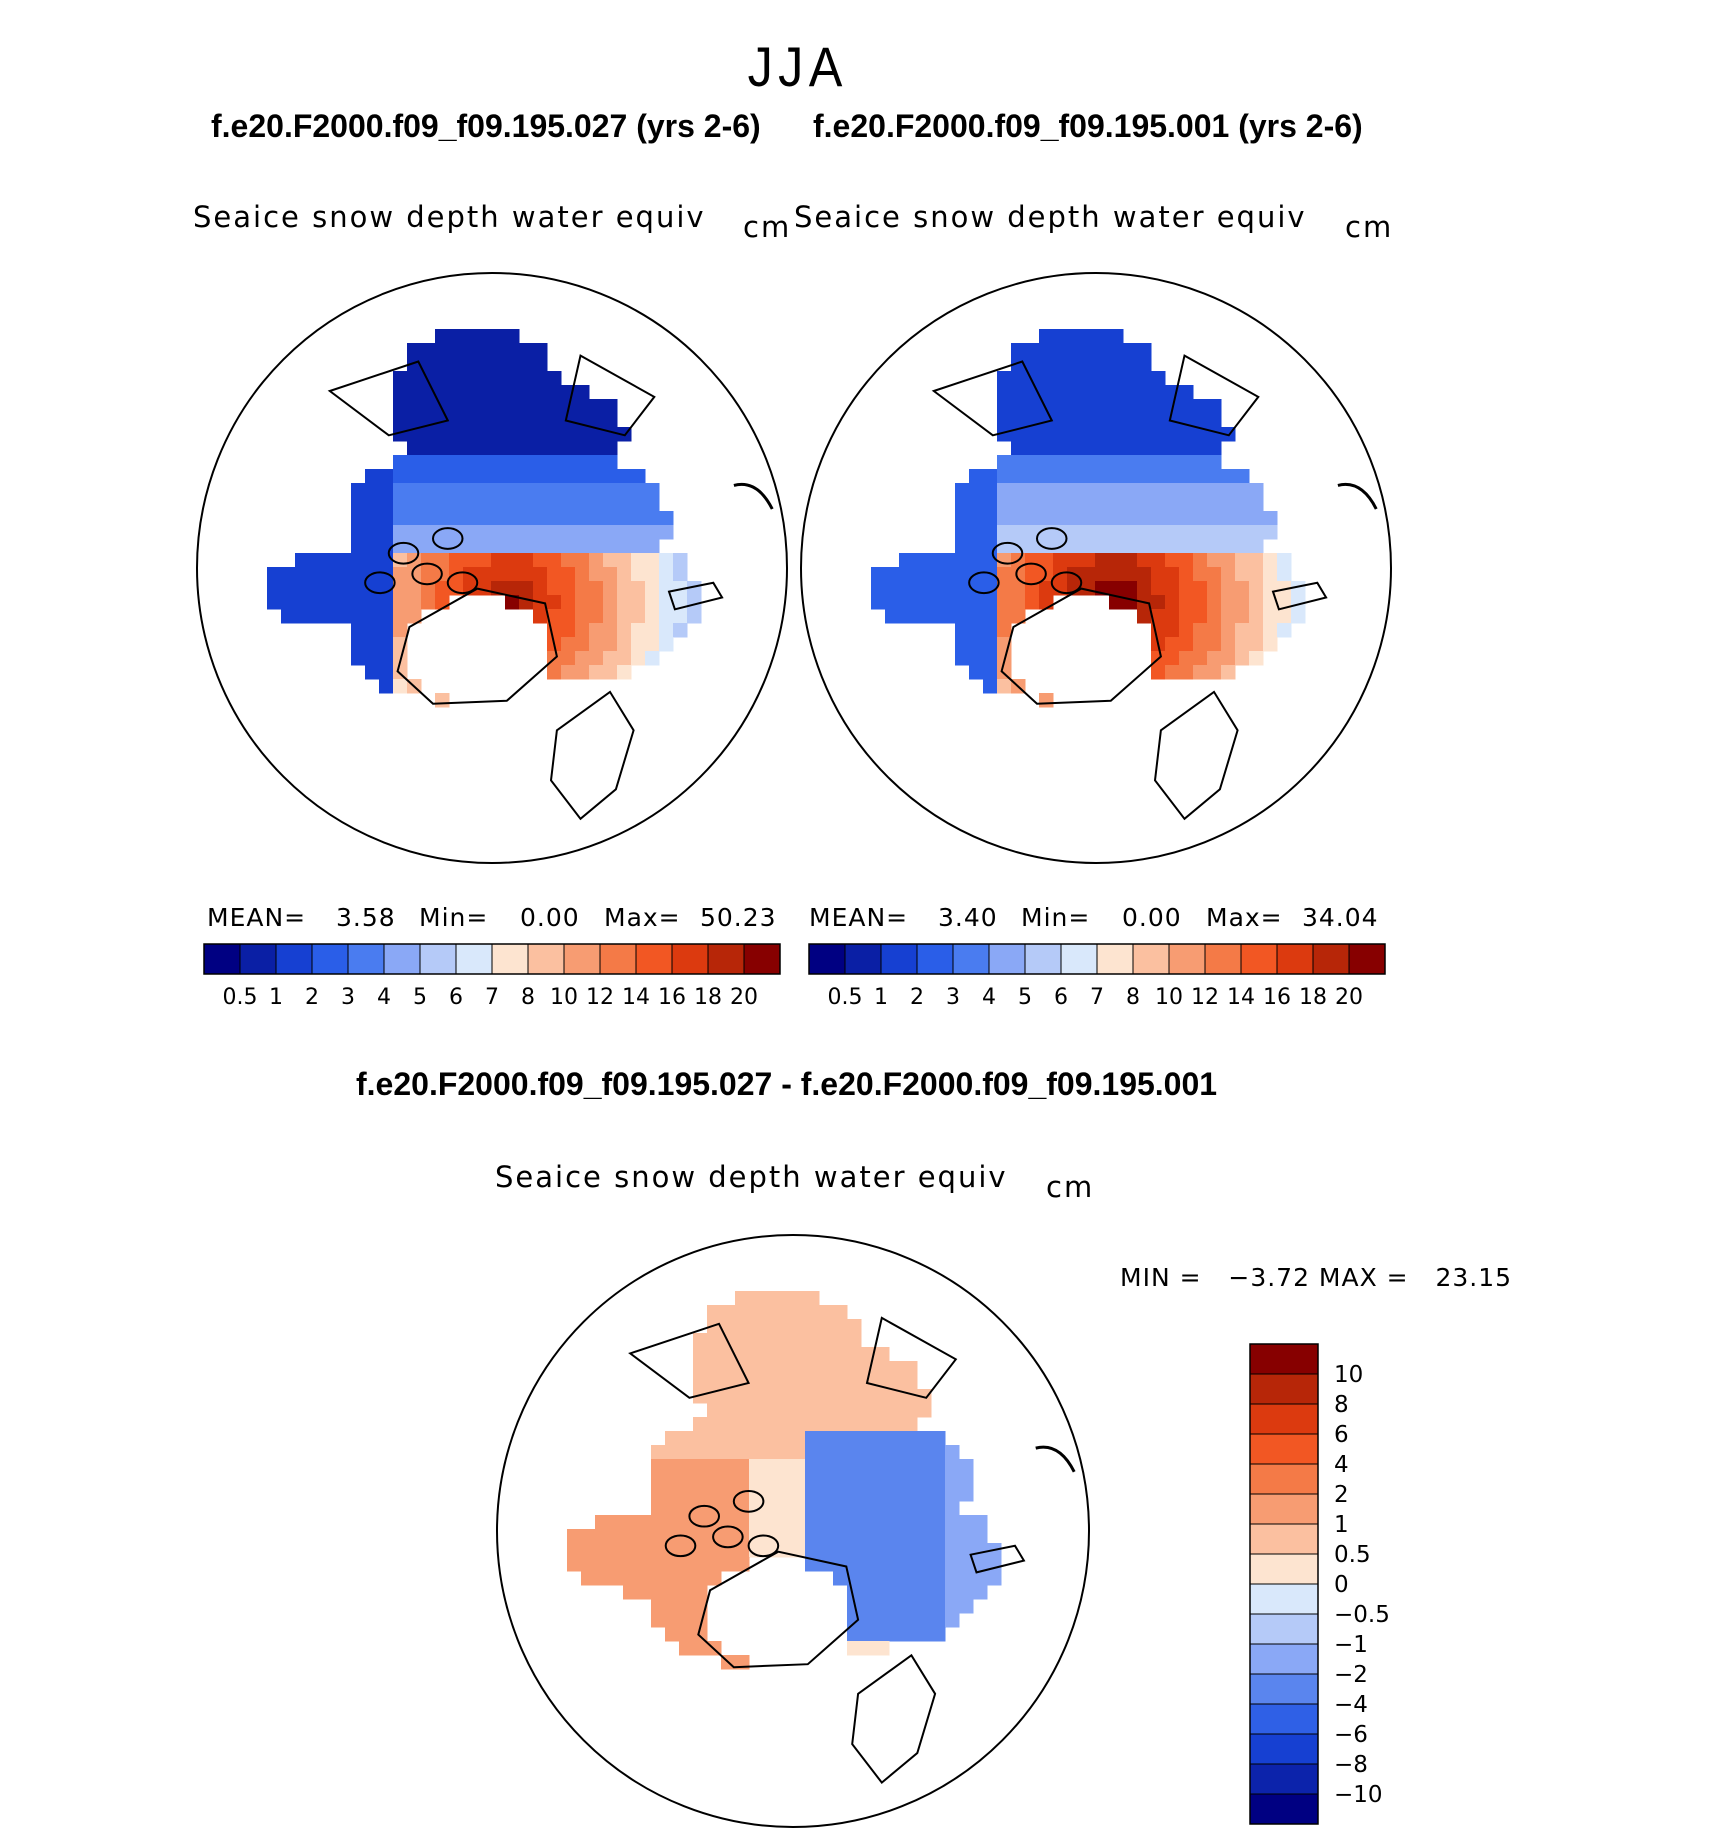  I want to click on colorbar-right-tick-label: 2, so click(917, 997).